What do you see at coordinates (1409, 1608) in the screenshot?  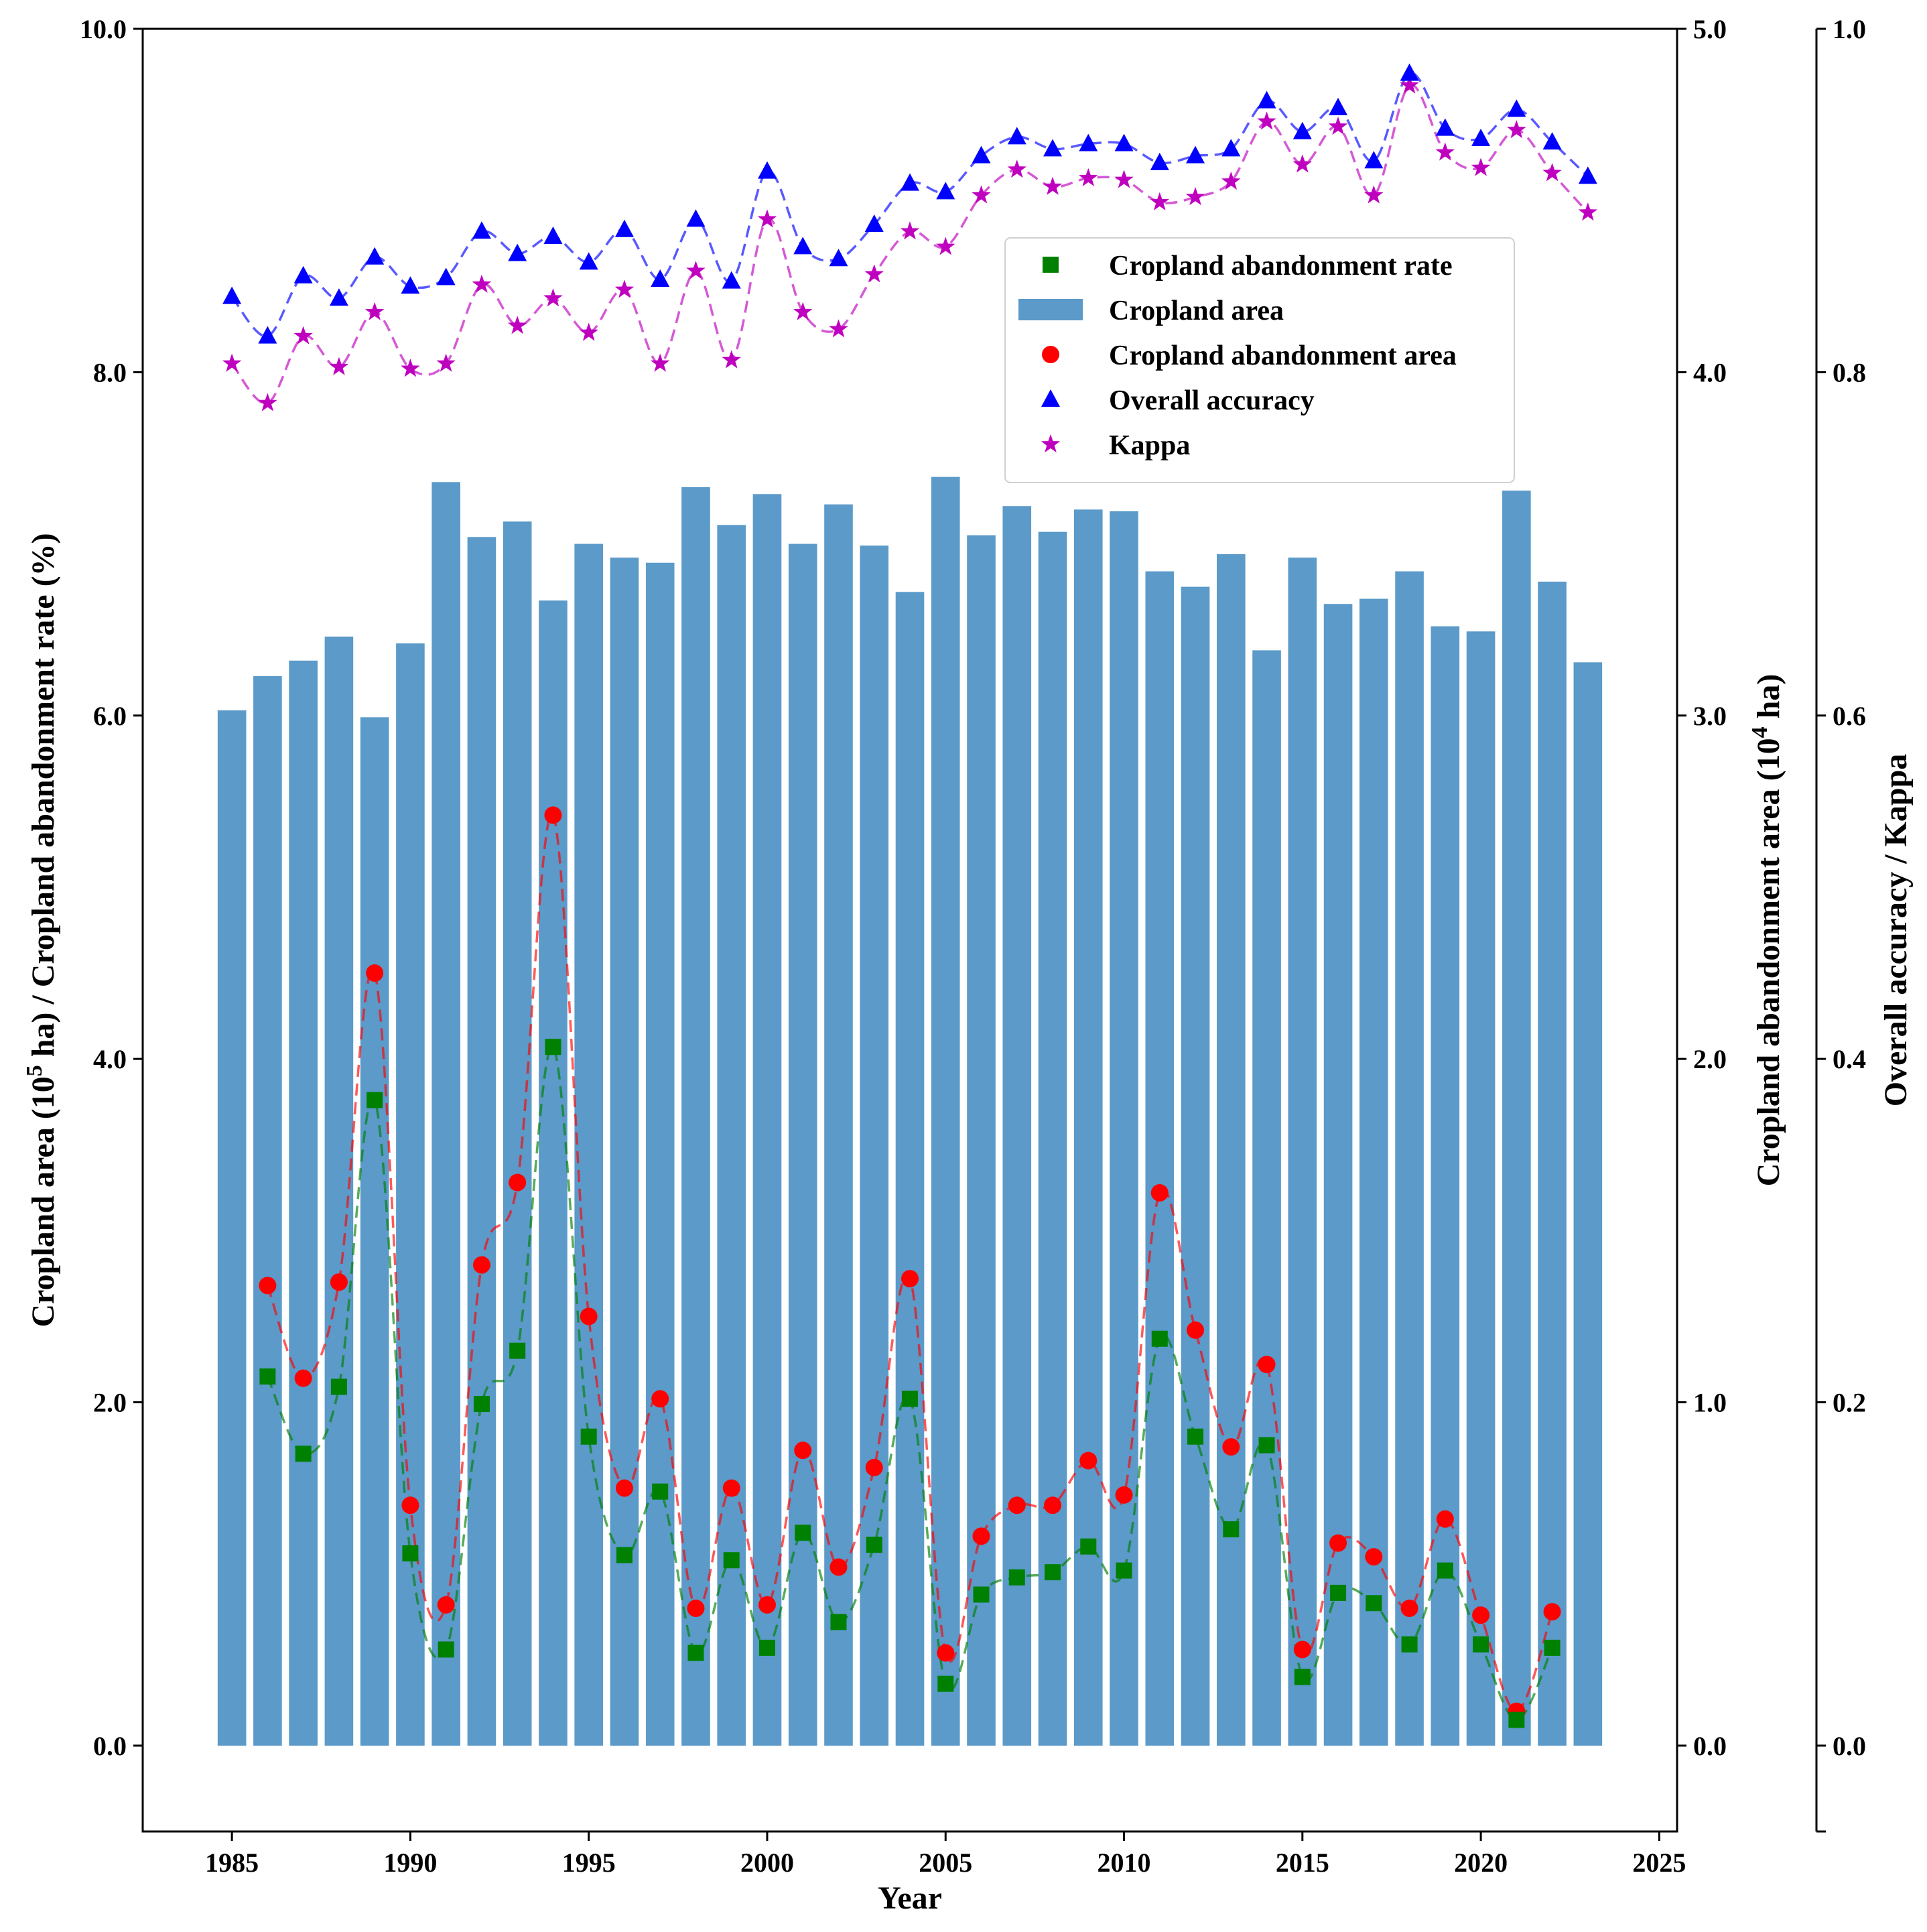 I see `abandonment-area-point-2018` at bounding box center [1409, 1608].